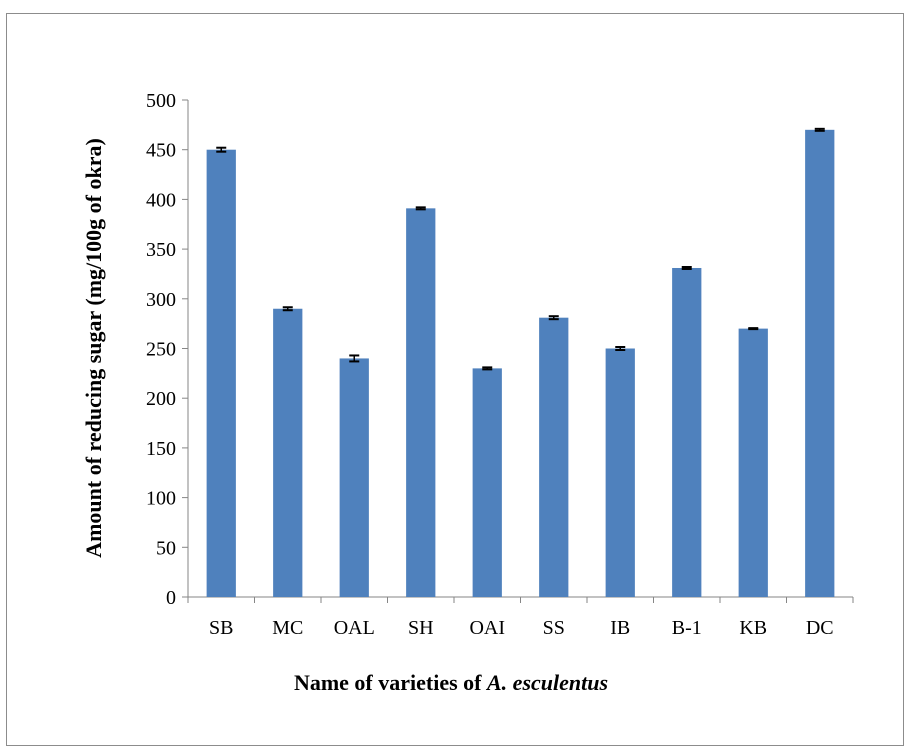  I want to click on y-tick-label: 350, so click(161, 250).